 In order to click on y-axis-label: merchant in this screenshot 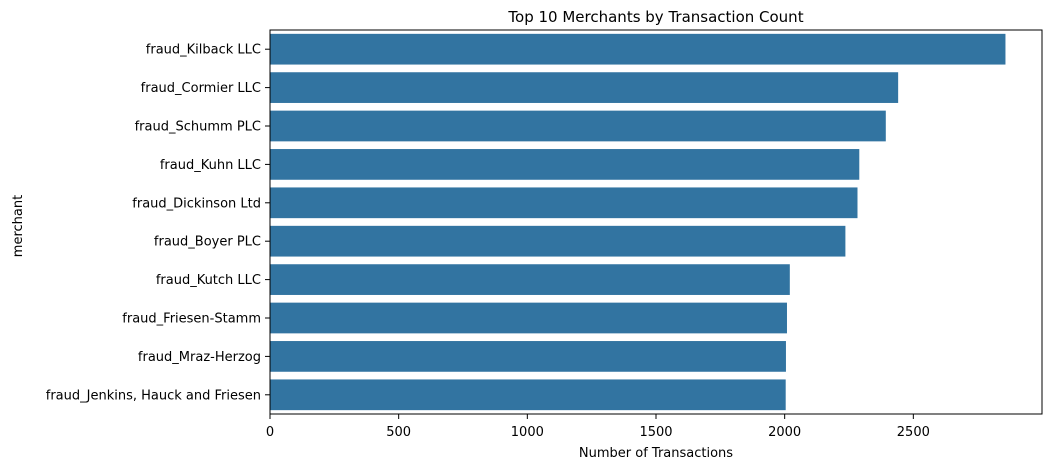, I will do `click(18, 226)`.